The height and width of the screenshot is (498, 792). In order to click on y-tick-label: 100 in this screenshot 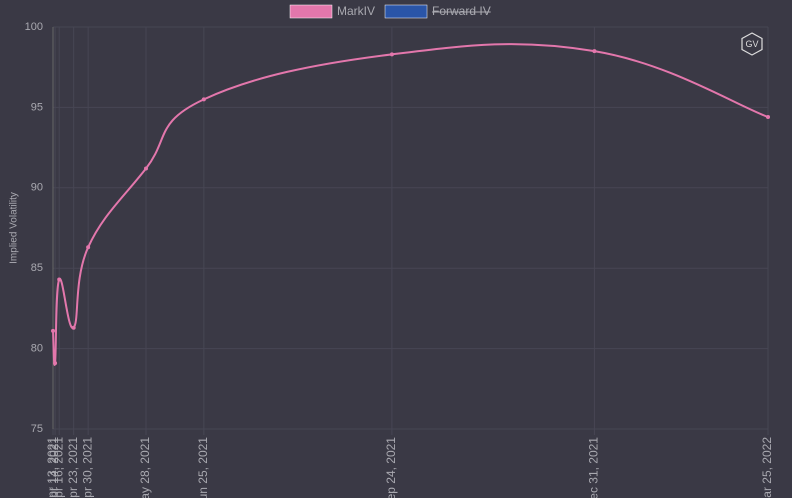, I will do `click(34, 27)`.